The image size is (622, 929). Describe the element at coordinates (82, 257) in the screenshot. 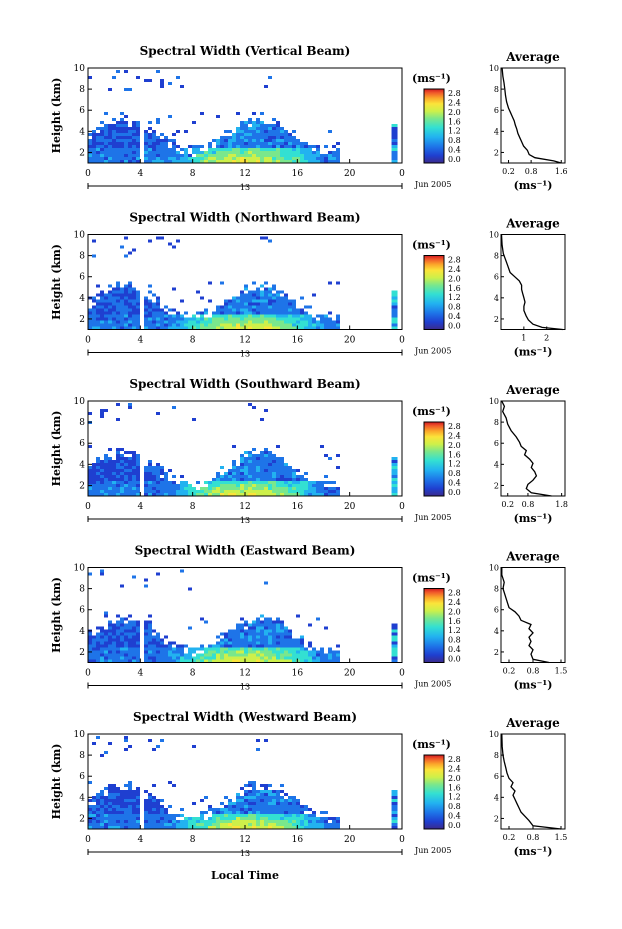

I see `y-tick-label: 8` at that location.